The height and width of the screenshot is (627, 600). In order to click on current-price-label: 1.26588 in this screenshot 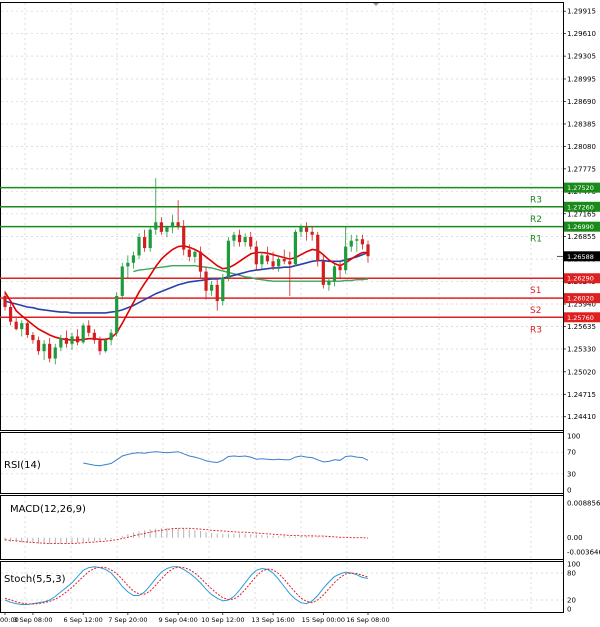, I will do `click(580, 257)`.